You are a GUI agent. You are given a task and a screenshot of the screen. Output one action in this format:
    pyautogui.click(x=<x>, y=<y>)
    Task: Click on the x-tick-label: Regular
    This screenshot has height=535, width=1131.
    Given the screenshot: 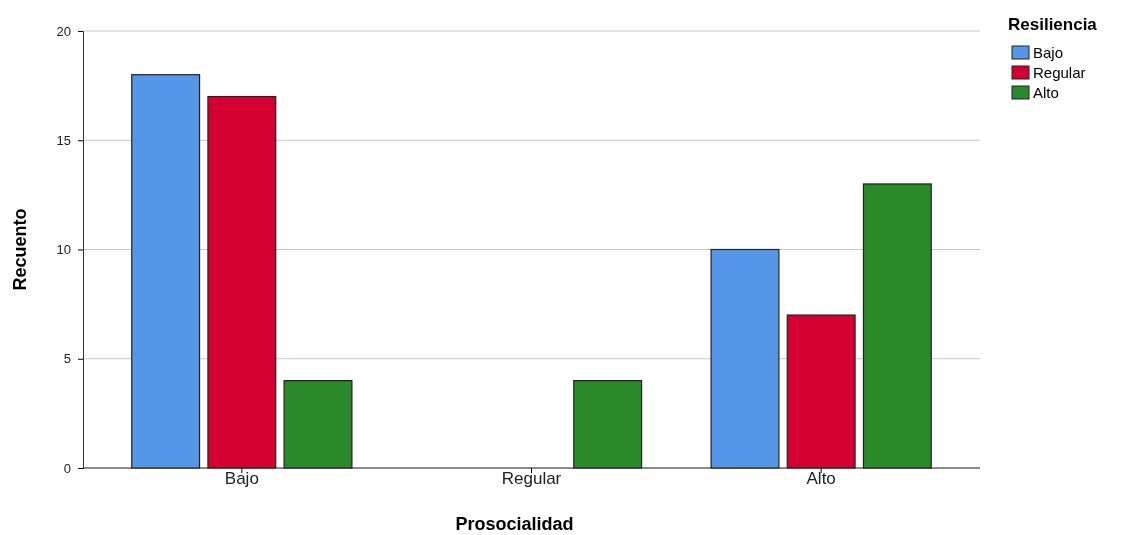 What is the action you would take?
    pyautogui.click(x=531, y=478)
    